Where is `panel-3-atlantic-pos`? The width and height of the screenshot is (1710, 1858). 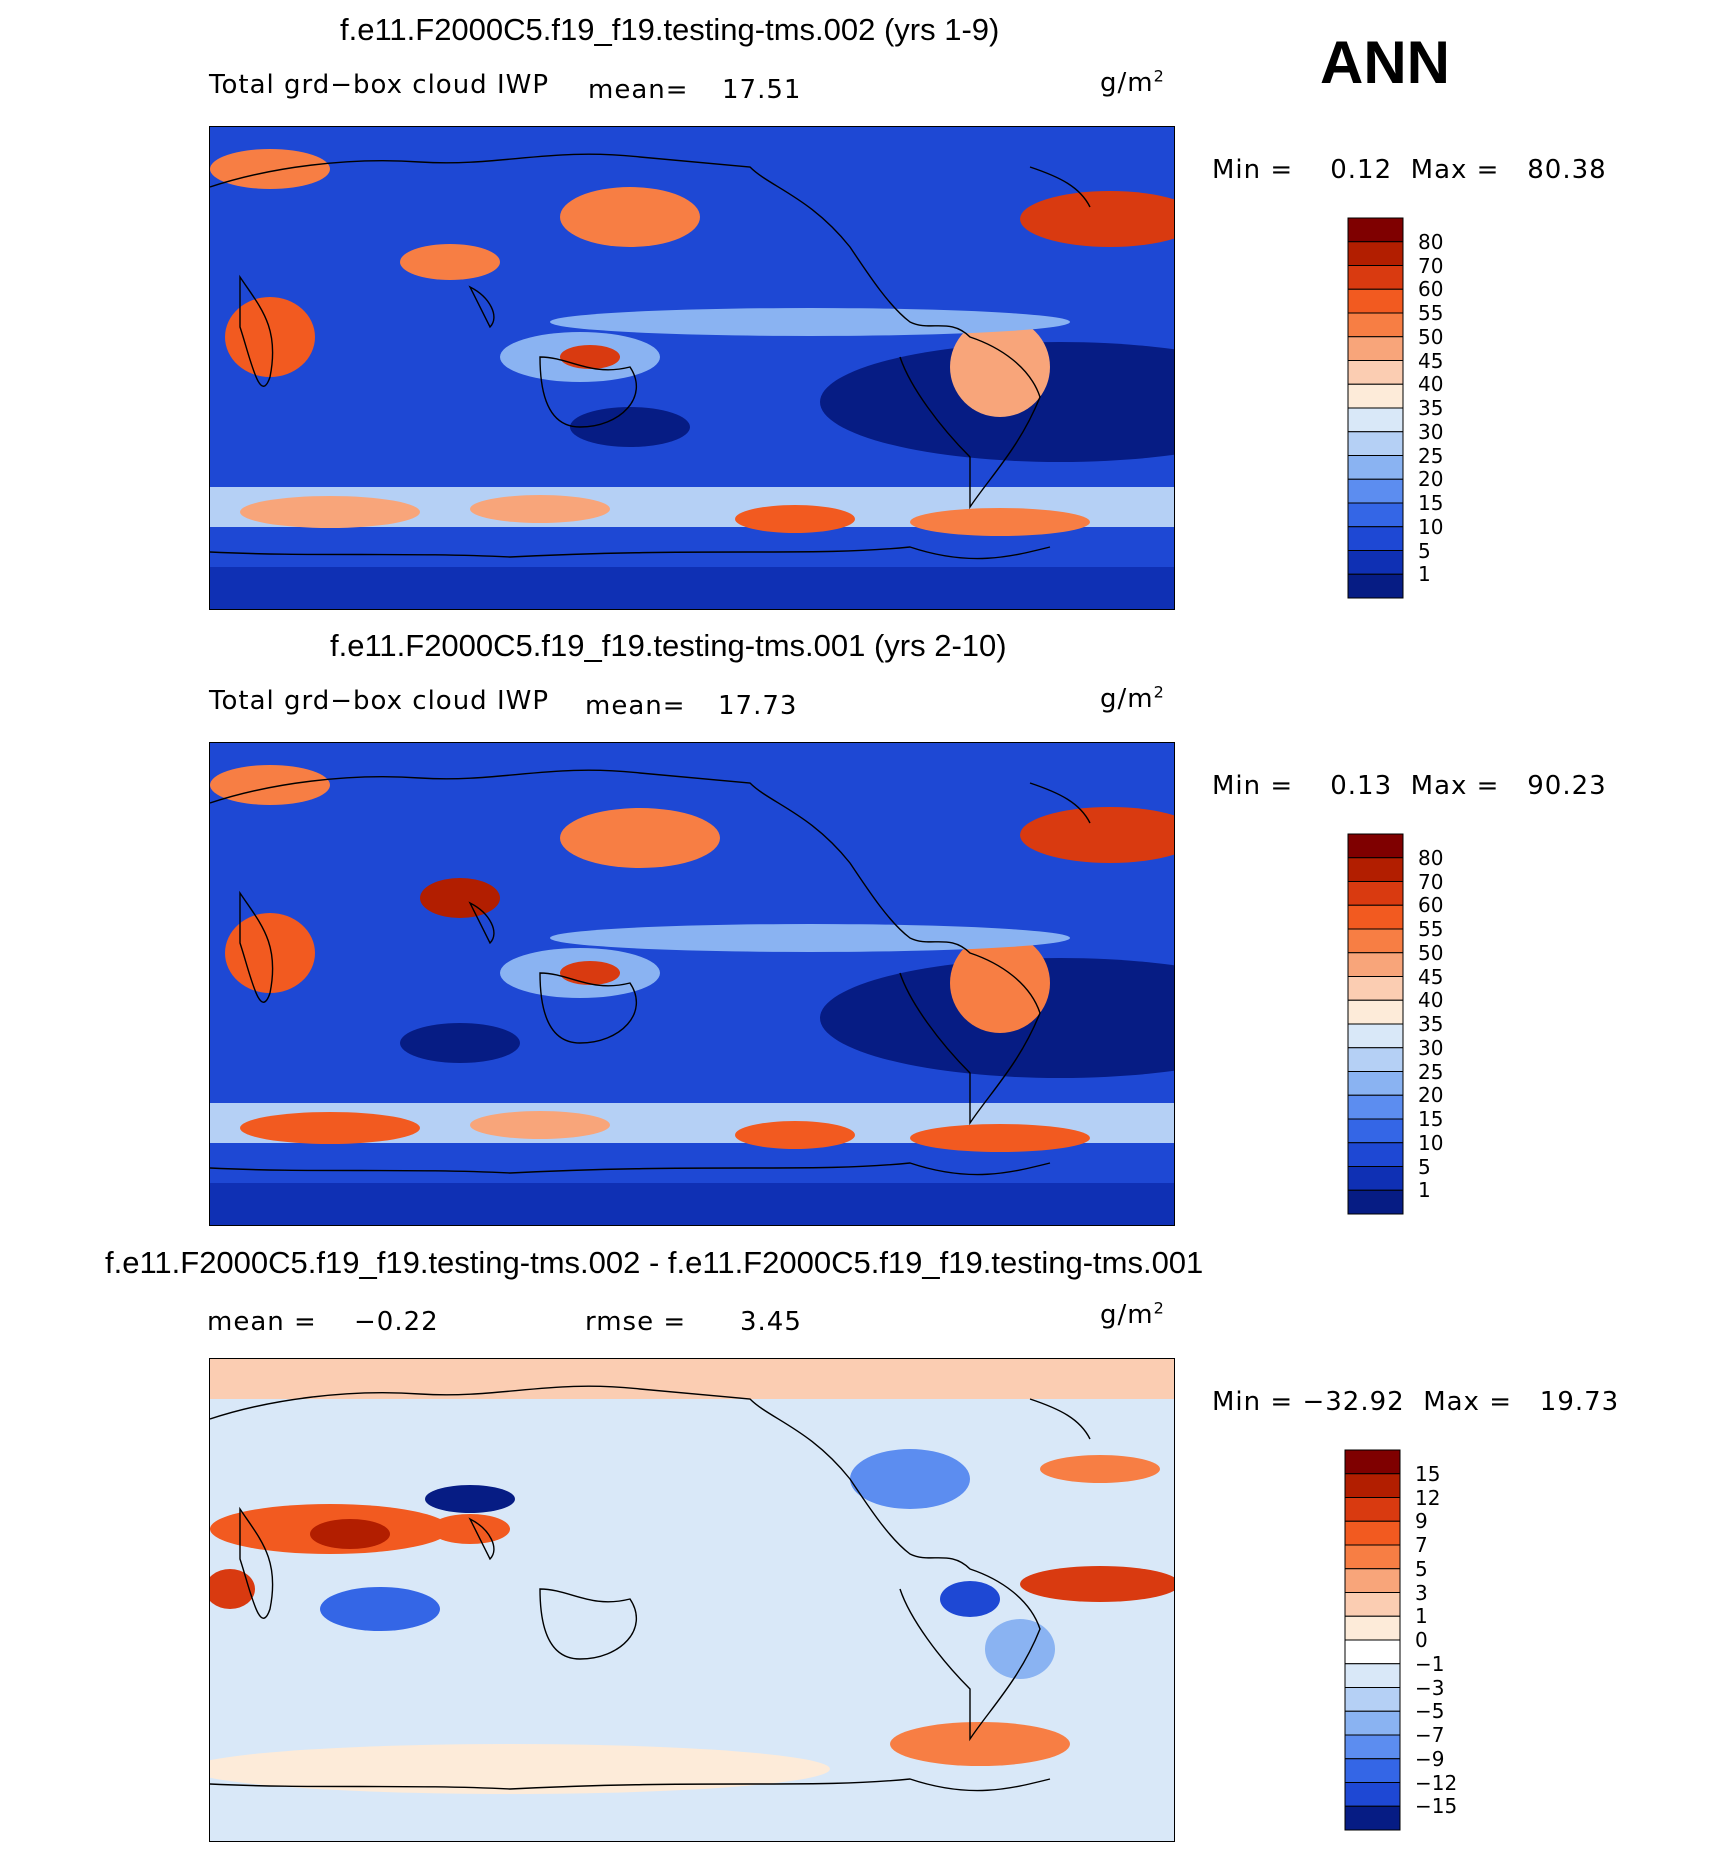
panel-3-atlantic-pos is located at coordinates (1097, 1584).